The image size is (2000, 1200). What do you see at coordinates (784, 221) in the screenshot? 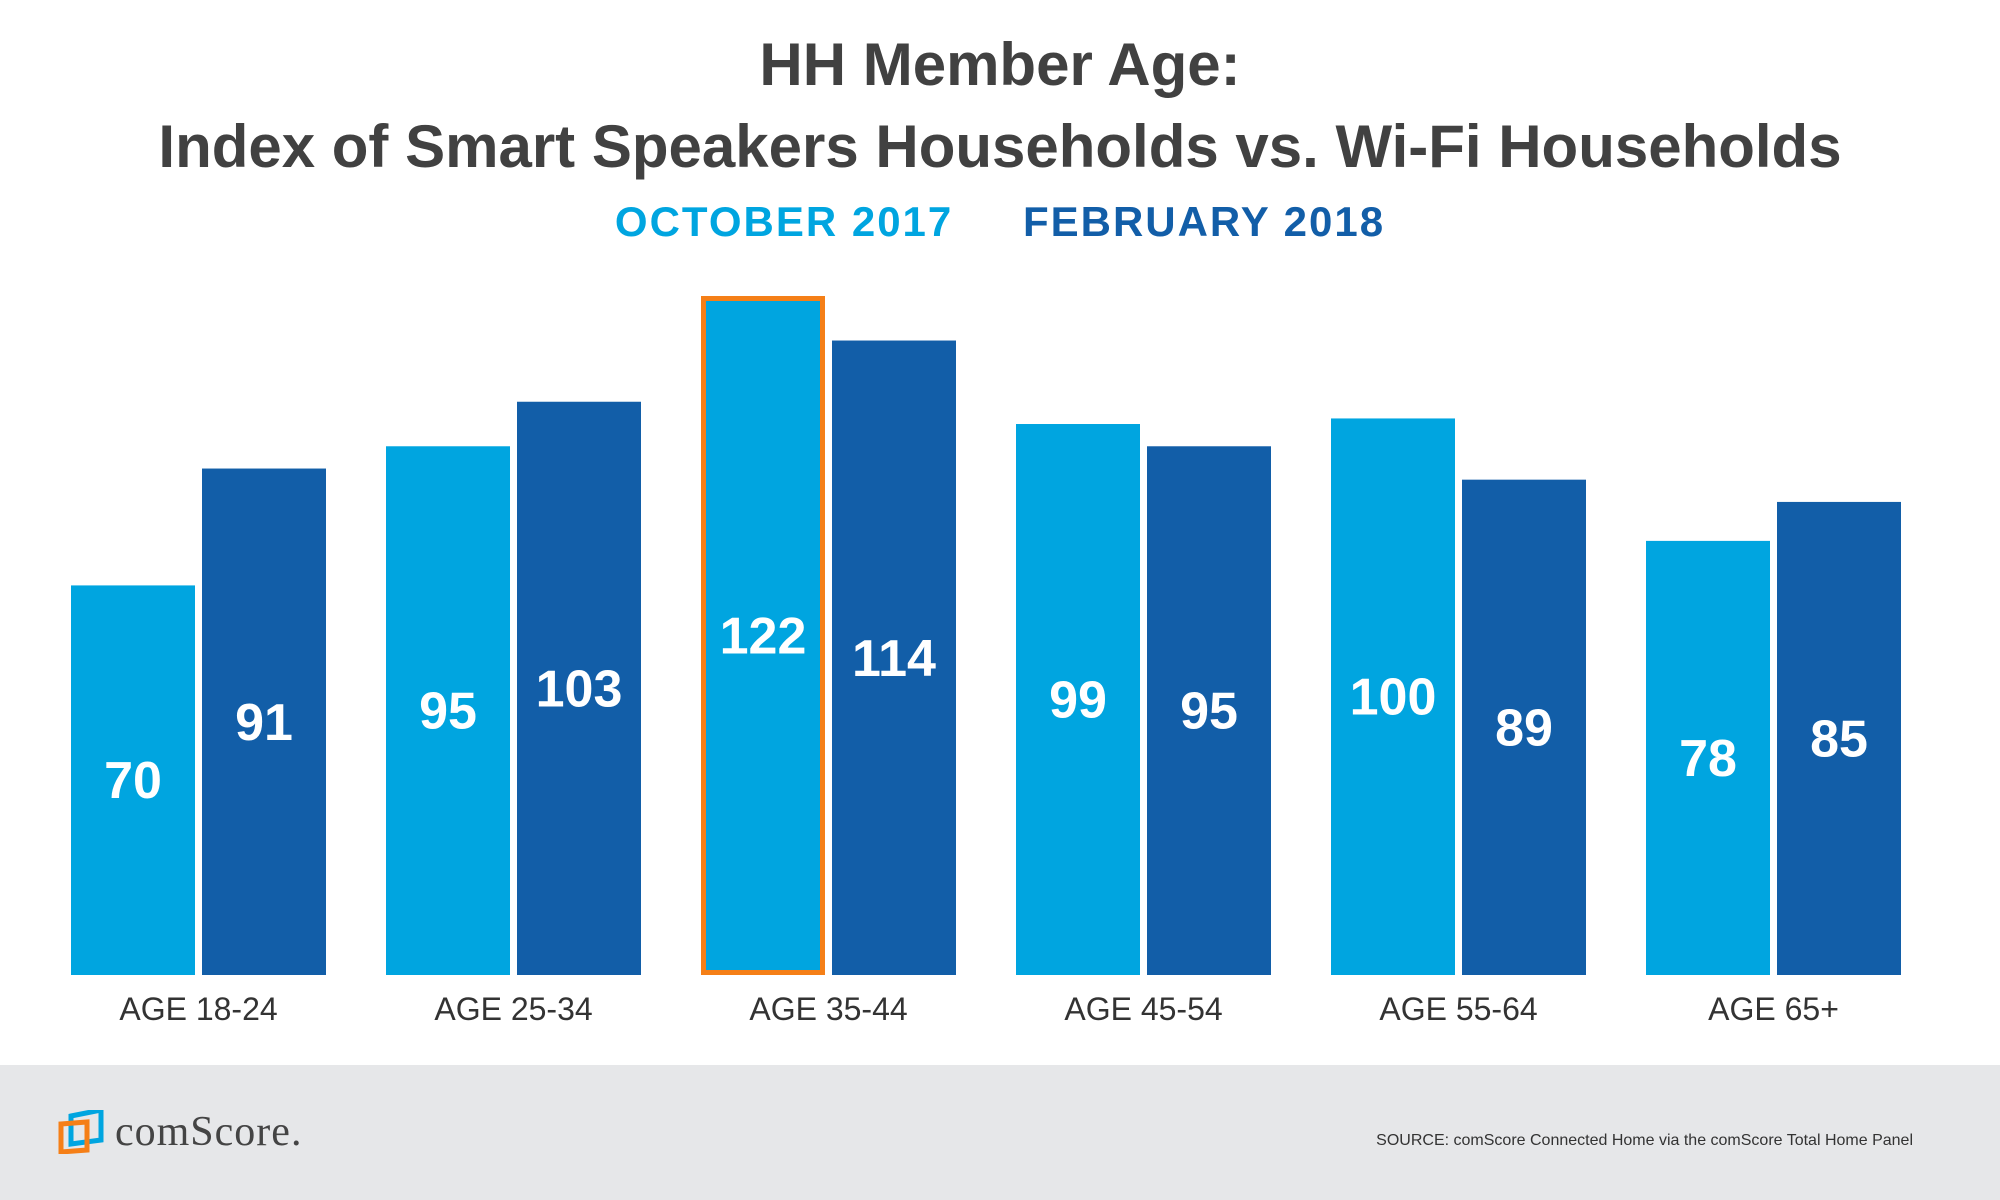
I see `legend-october-2017: OCTOBER 2017` at bounding box center [784, 221].